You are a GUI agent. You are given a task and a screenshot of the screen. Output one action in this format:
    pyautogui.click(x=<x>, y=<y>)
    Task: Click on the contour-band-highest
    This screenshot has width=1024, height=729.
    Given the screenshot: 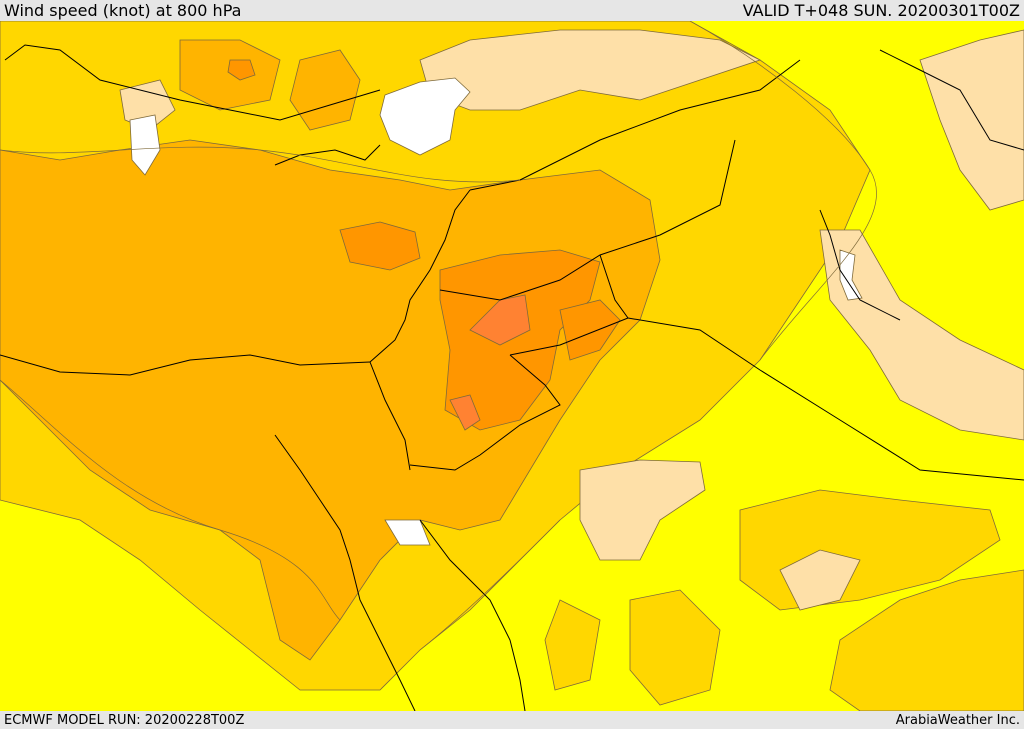 What is the action you would take?
    pyautogui.click(x=490, y=362)
    